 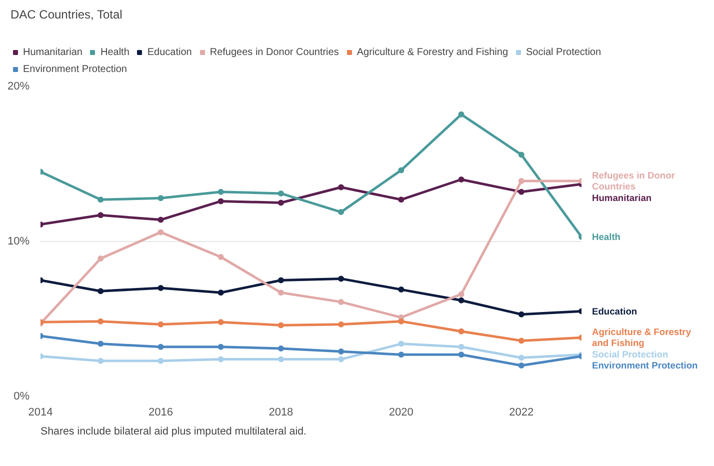 I want to click on text: Education, so click(x=615, y=311).